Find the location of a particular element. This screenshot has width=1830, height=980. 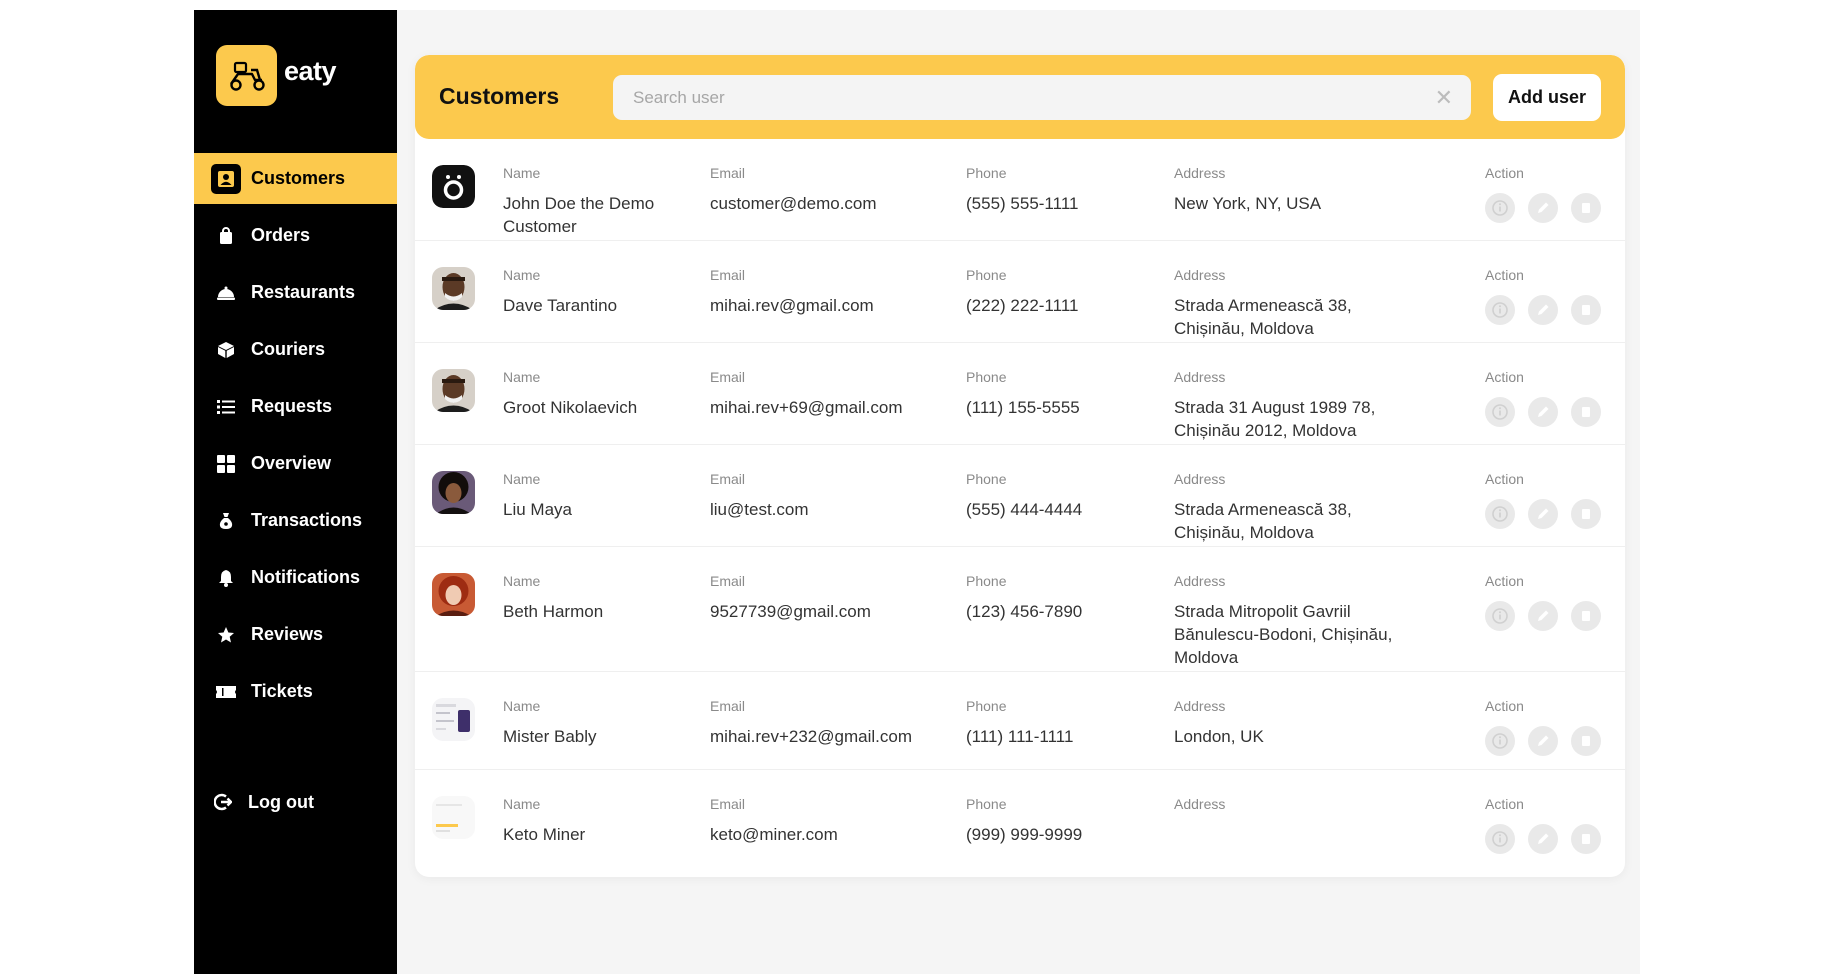

sidebar-item-reviews: Reviews is located at coordinates (295, 634).